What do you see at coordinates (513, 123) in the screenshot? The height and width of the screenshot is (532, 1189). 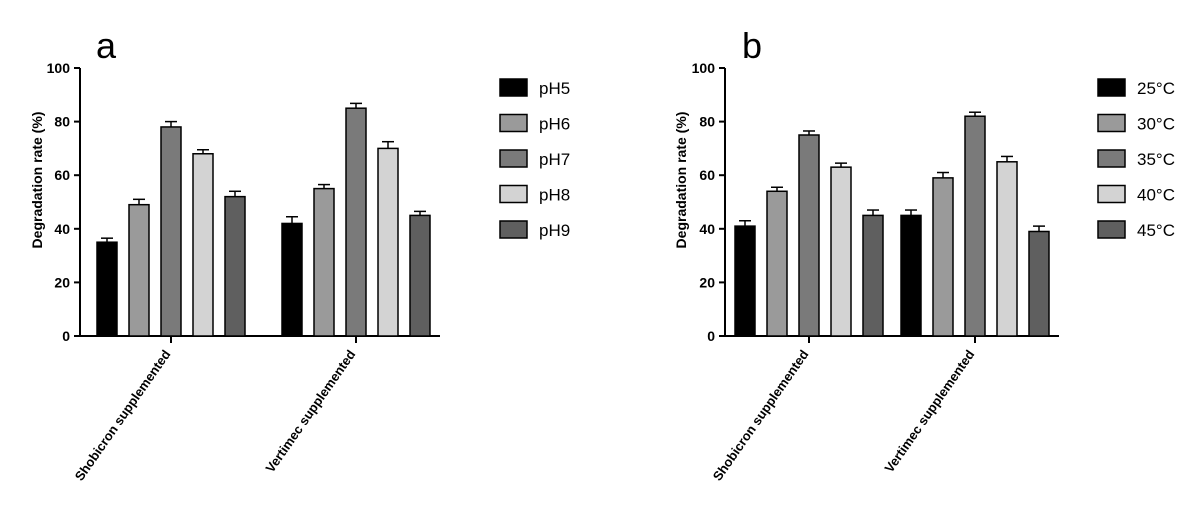 I see `legend-swatch-pH6` at bounding box center [513, 123].